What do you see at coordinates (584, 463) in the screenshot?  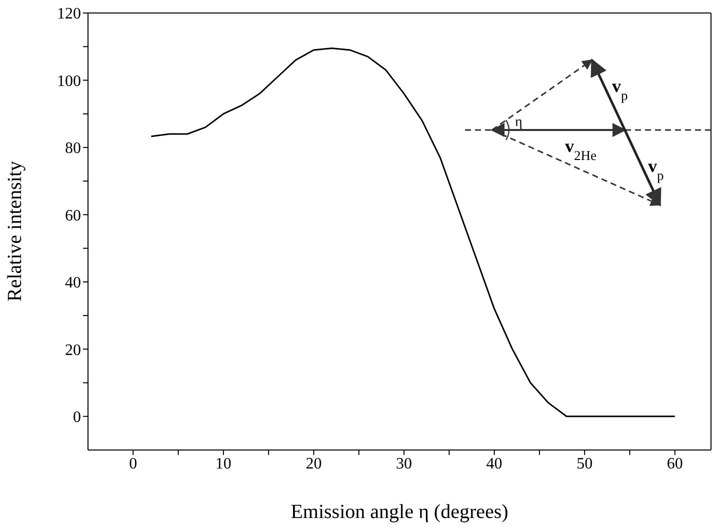 I see `x-tick-label: 50` at bounding box center [584, 463].